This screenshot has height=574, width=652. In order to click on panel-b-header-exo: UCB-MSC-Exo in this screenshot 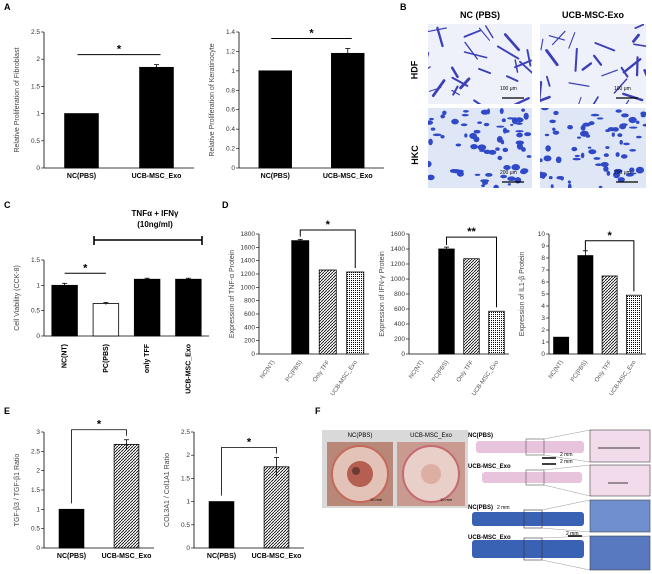, I will do `click(593, 15)`.